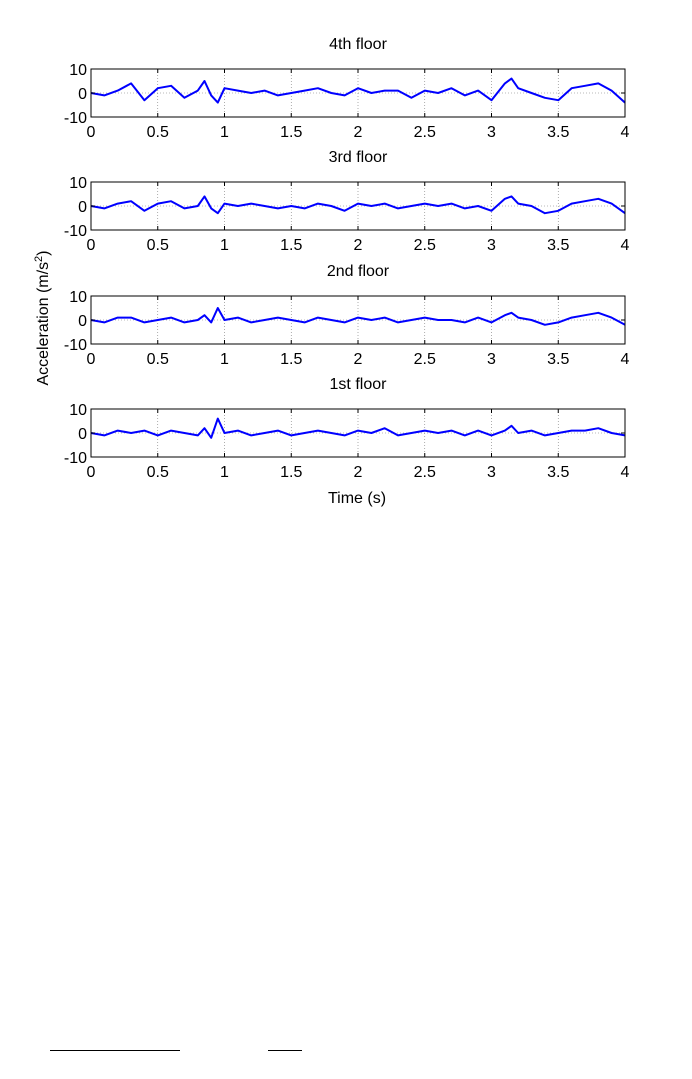 Image resolution: width=692 pixels, height=1079 pixels. What do you see at coordinates (42, 317) in the screenshot?
I see `y-axis-label: Acceleration (m/s2)` at bounding box center [42, 317].